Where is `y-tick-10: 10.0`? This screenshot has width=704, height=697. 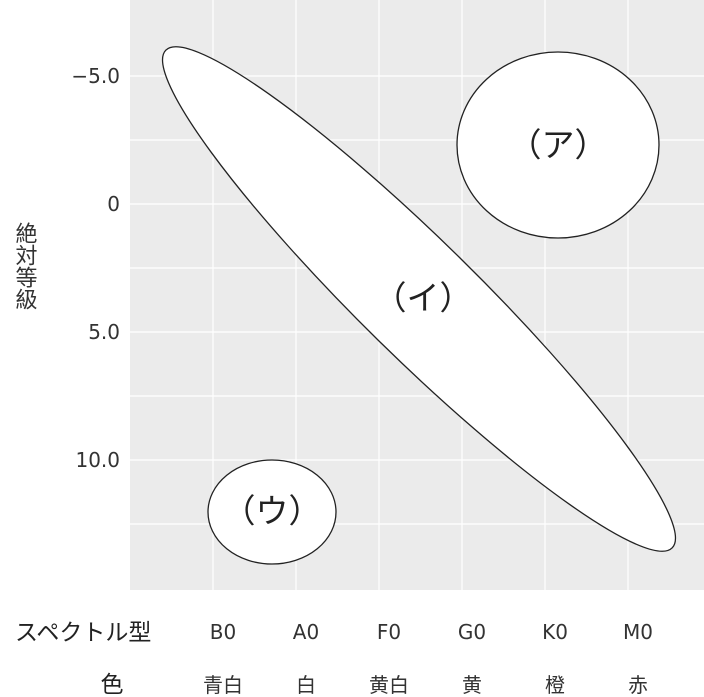
y-tick-10: 10.0 is located at coordinates (97, 460).